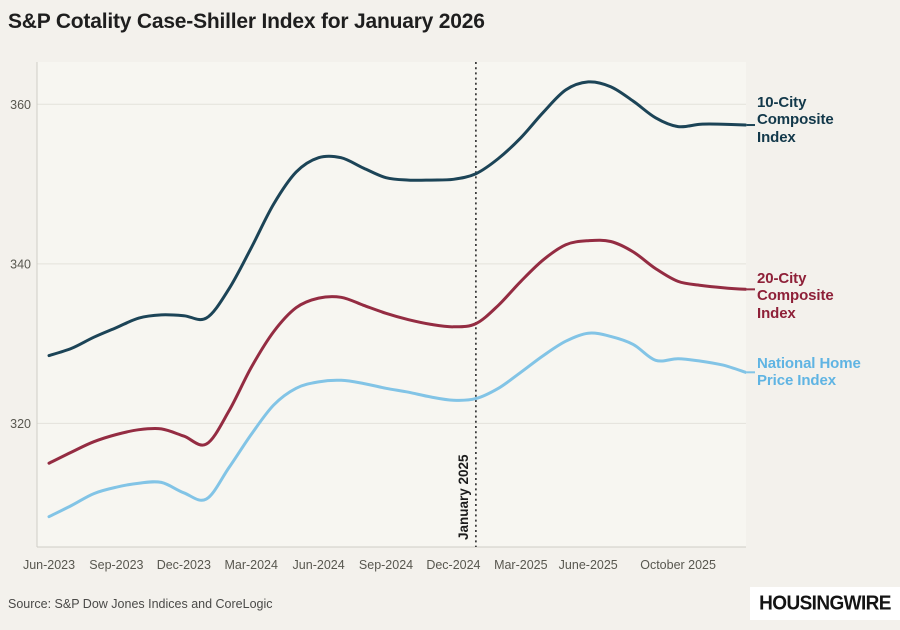 This screenshot has height=630, width=900. What do you see at coordinates (588, 565) in the screenshot?
I see `x-tick-label: June-2025` at bounding box center [588, 565].